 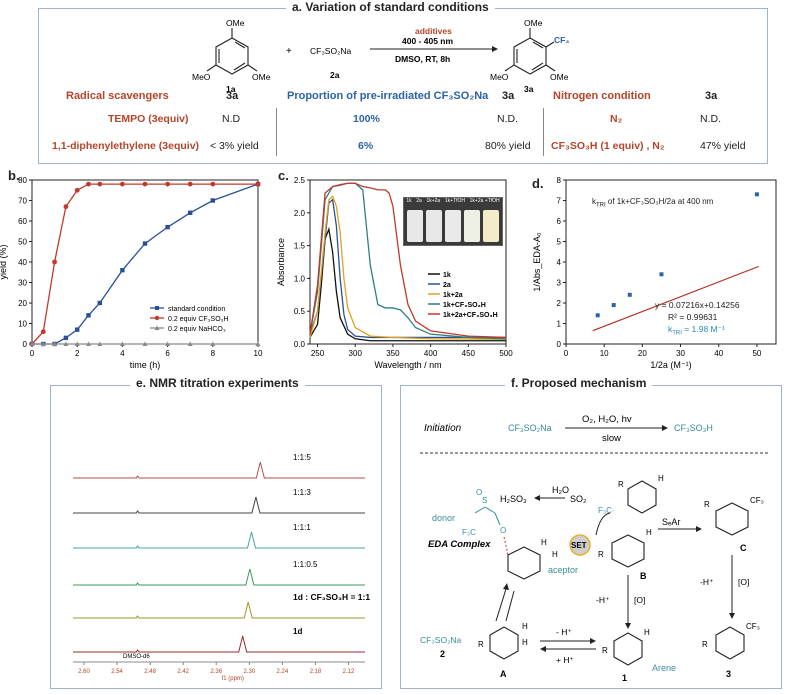 I want to click on a-minus-hplus: - H⁺, so click(x=564, y=632).